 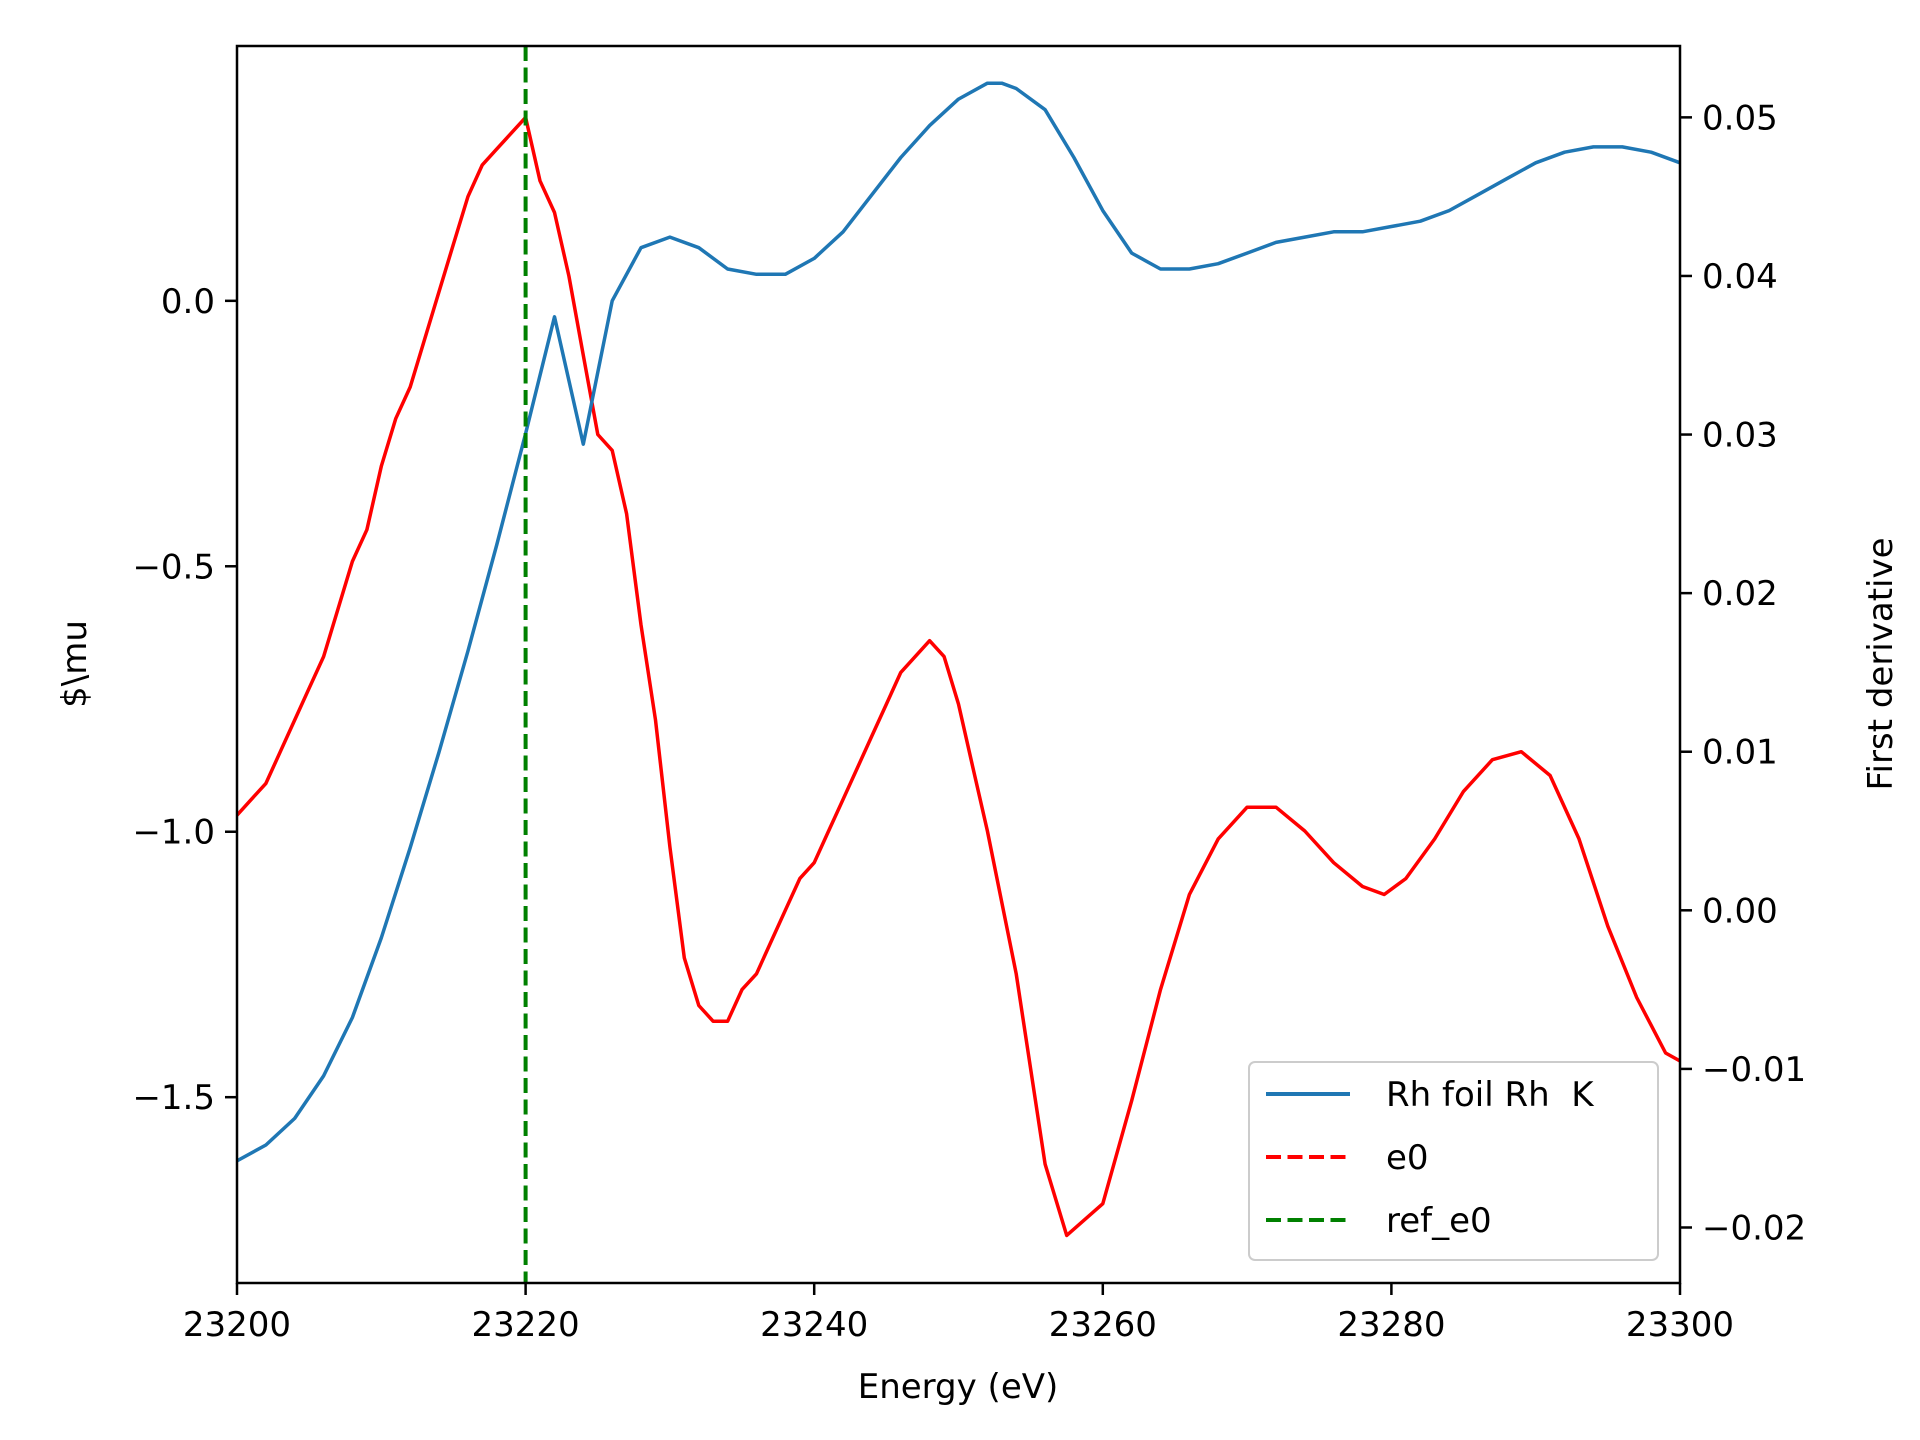 I want to click on x-tick-label: 23240, so click(x=814, y=1325).